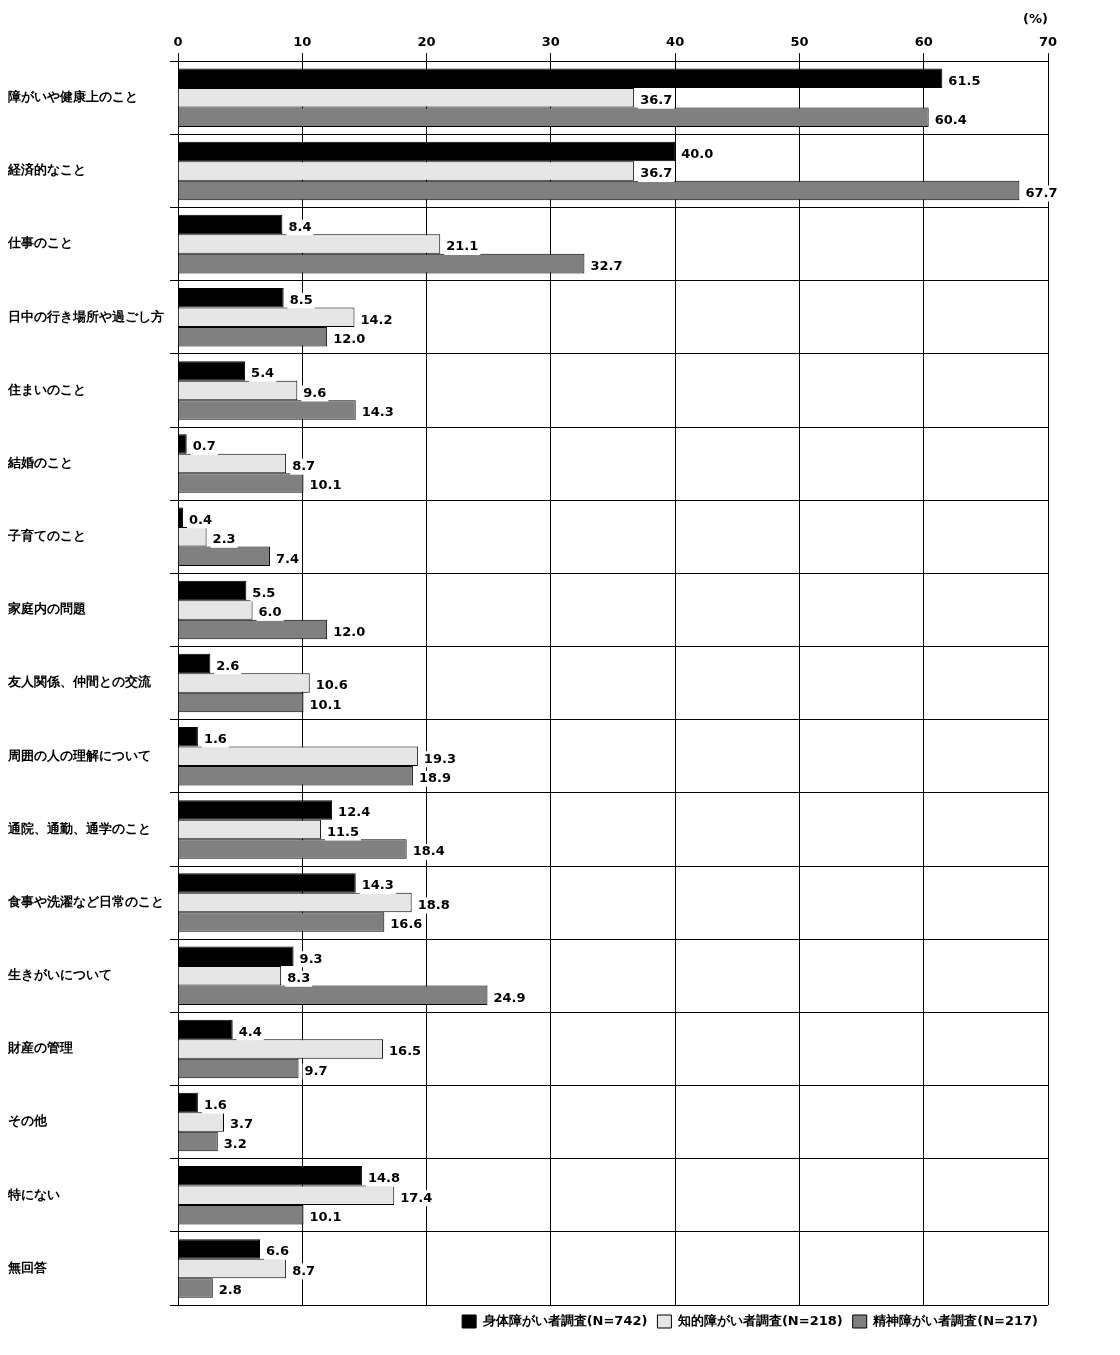  What do you see at coordinates (86, 316) in the screenshot?
I see `y-tick-label: 日中の行き場所や過ごし方` at bounding box center [86, 316].